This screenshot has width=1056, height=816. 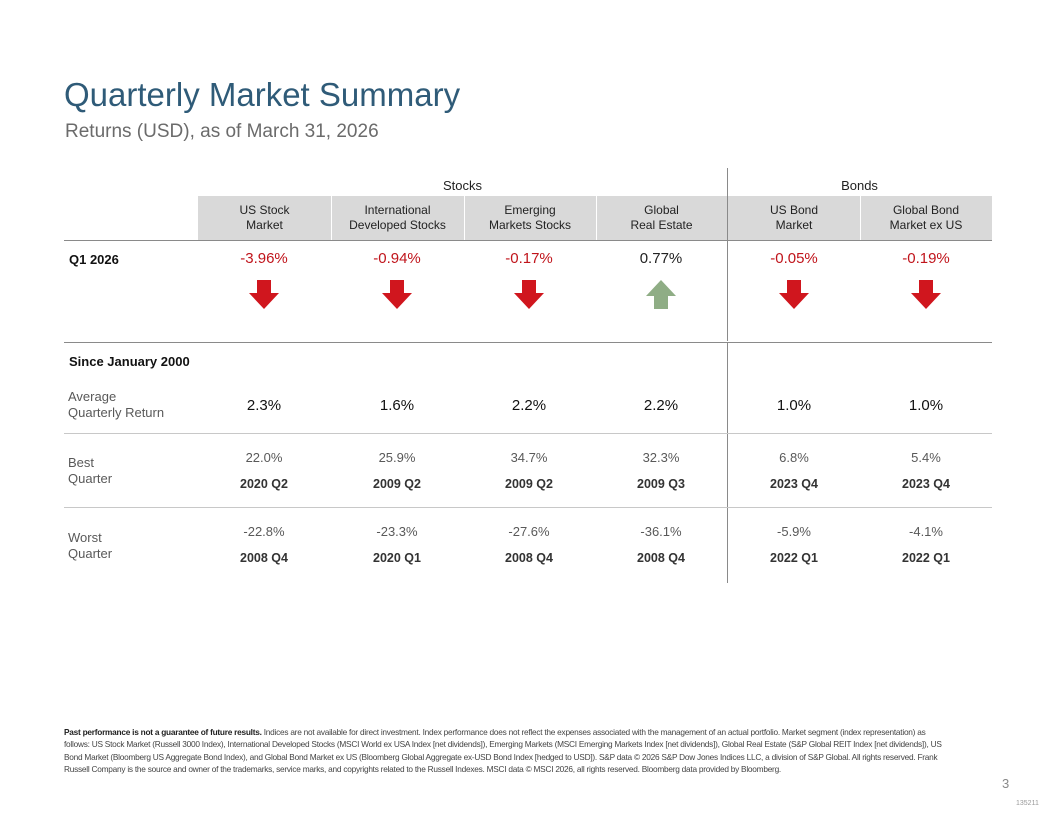 I want to click on average-value-emerging: 2.2%, so click(x=529, y=405).